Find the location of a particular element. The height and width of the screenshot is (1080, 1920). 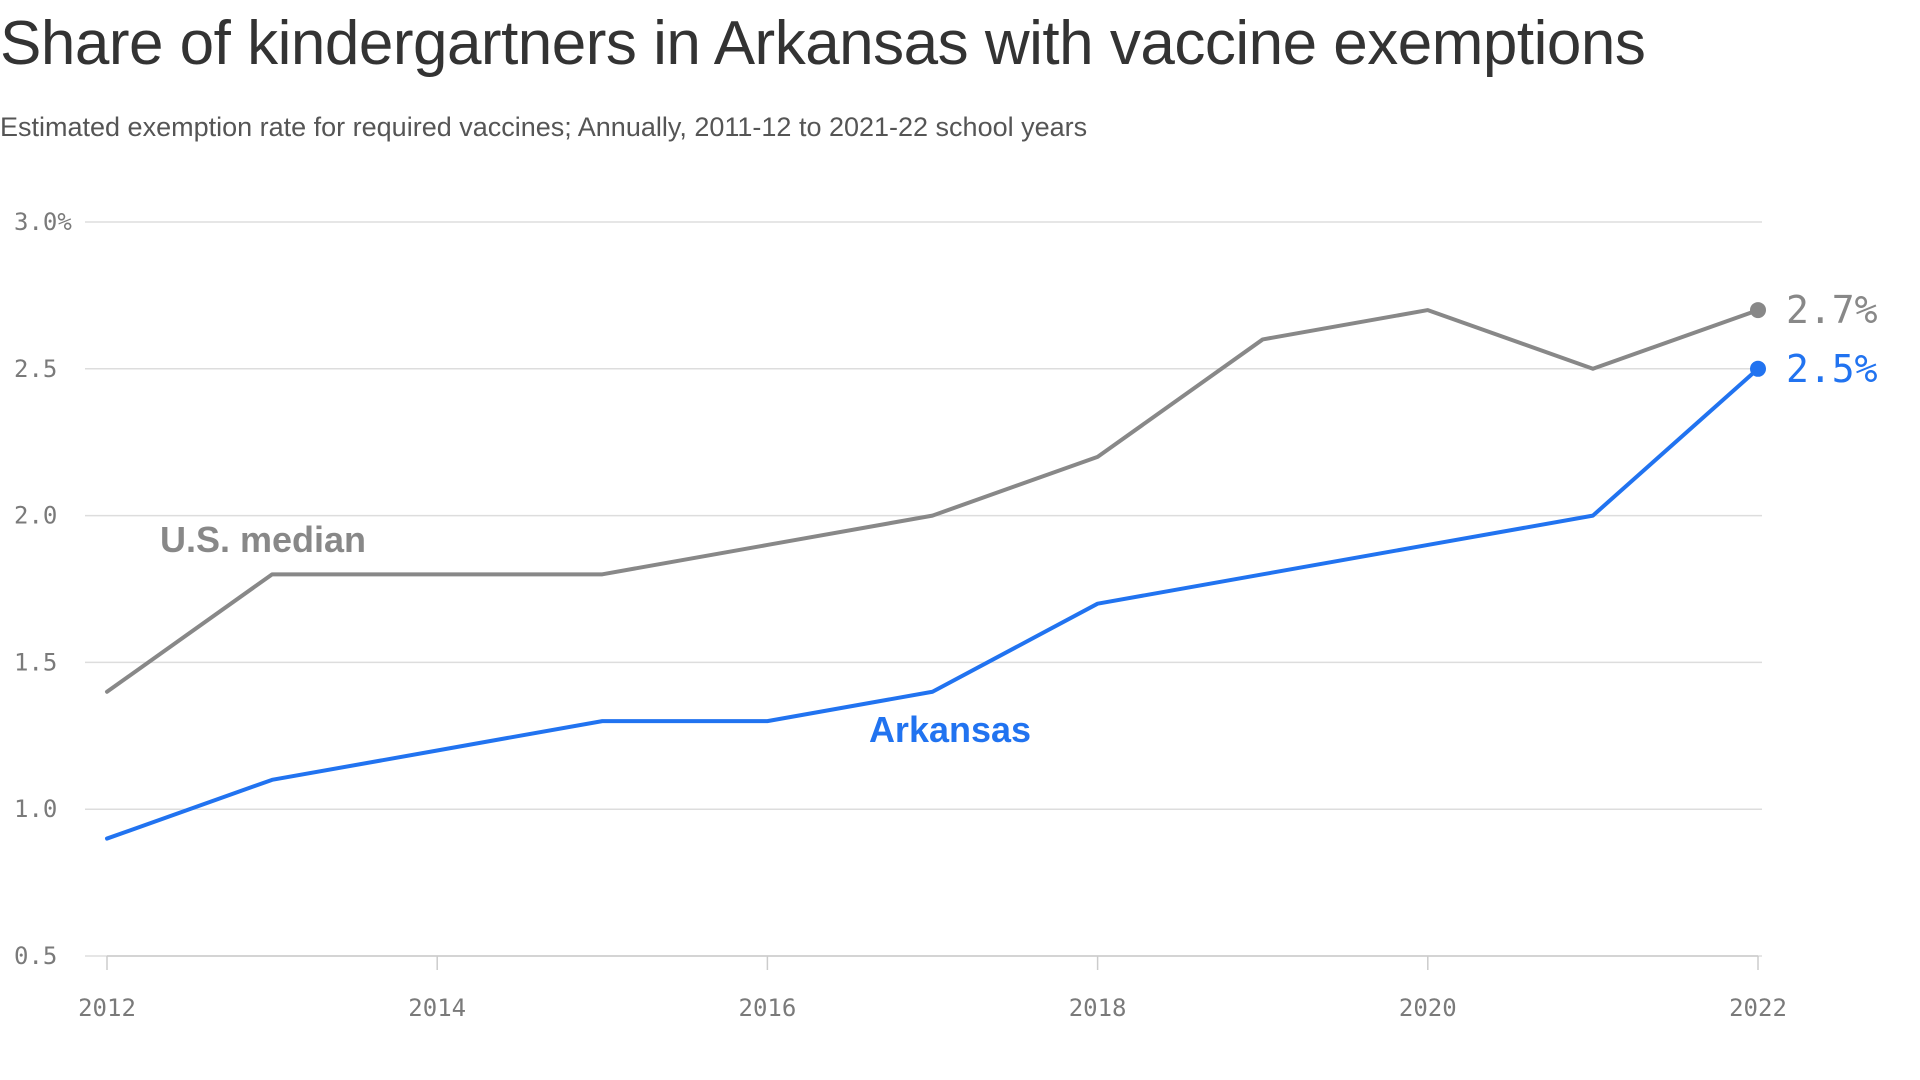

y-tick-label: 2.5 is located at coordinates (35, 369).